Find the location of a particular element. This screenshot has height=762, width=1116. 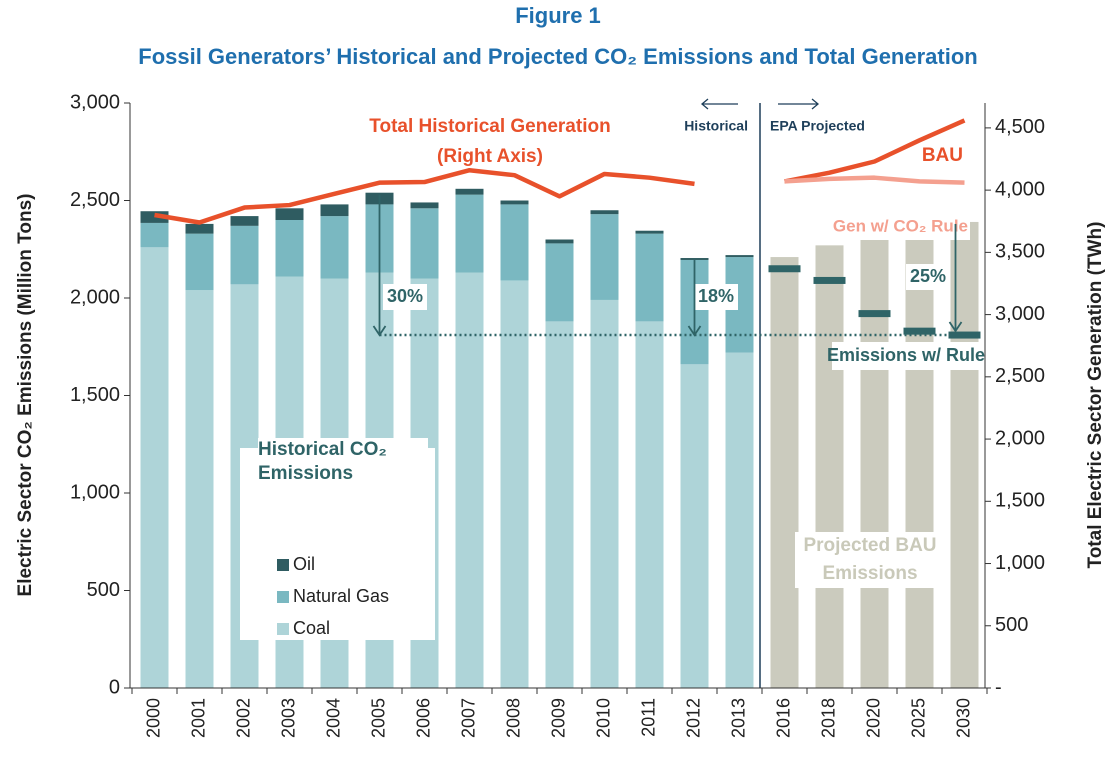

y-tick-label: 1,500 is located at coordinates (95, 395).